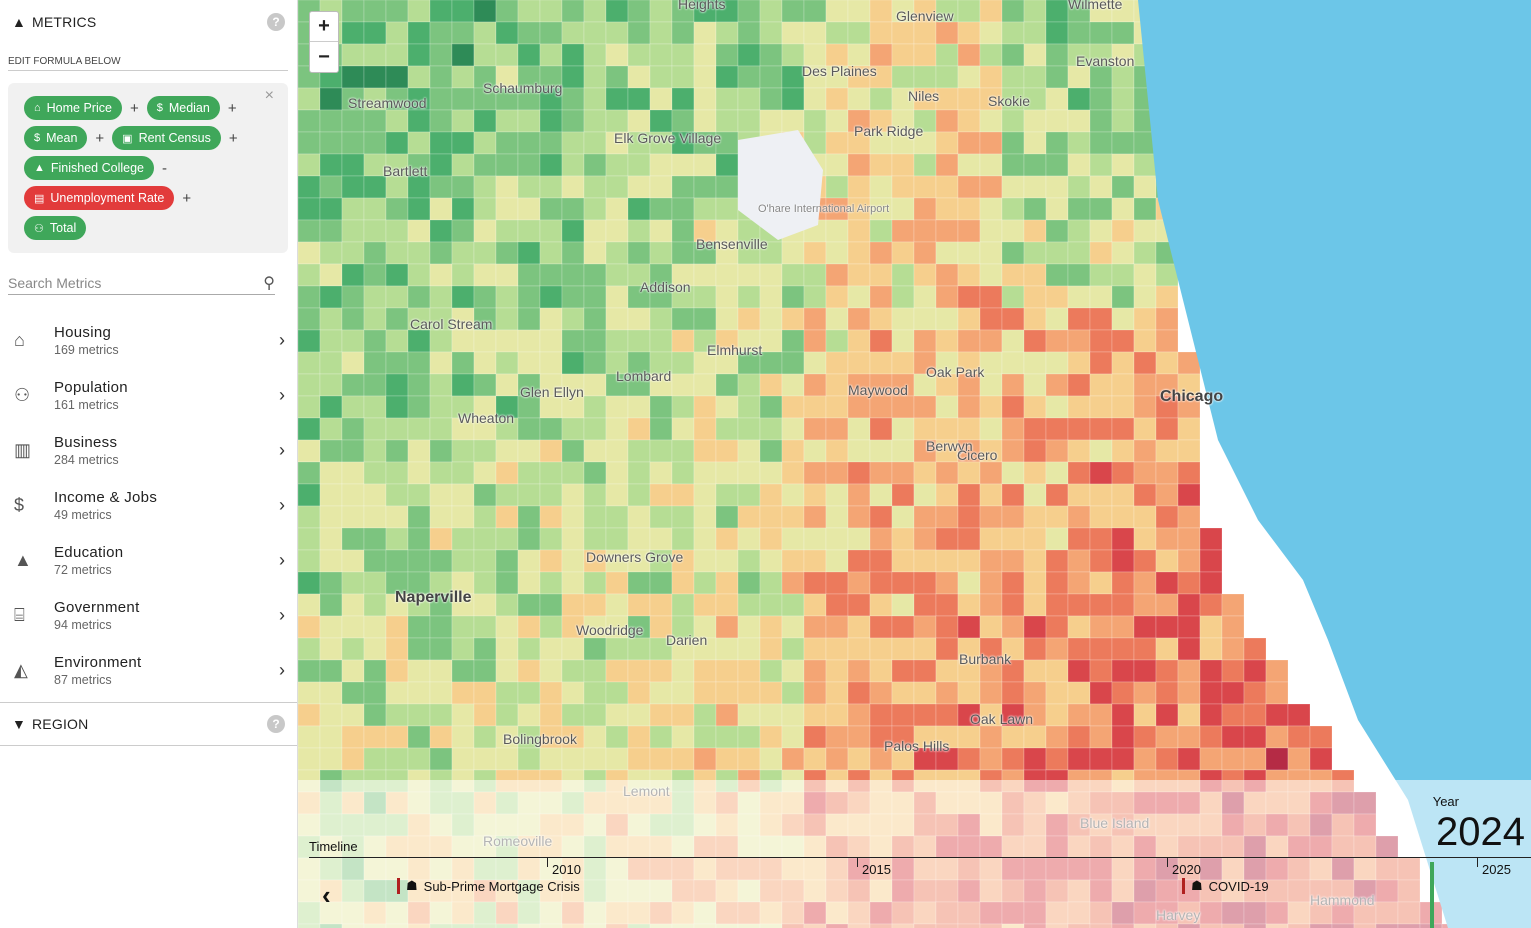 The image size is (1531, 928). Describe the element at coordinates (55, 228) in the screenshot. I see `formula-chip: ⚇ Total` at that location.